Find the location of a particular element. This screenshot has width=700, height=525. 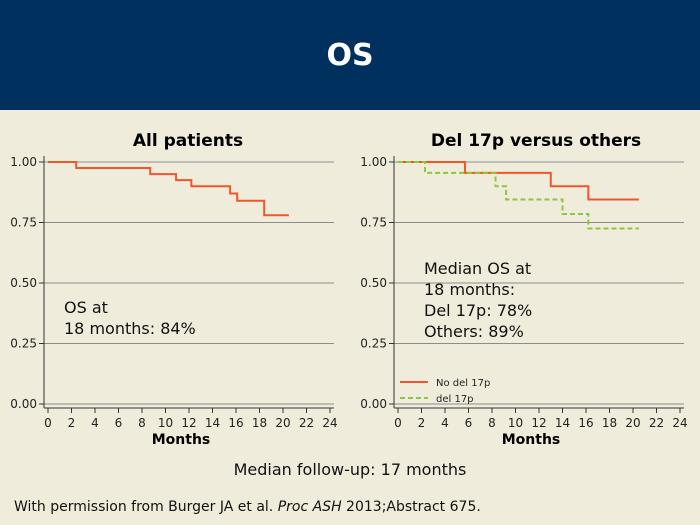

chart-title: All patients is located at coordinates (188, 141).